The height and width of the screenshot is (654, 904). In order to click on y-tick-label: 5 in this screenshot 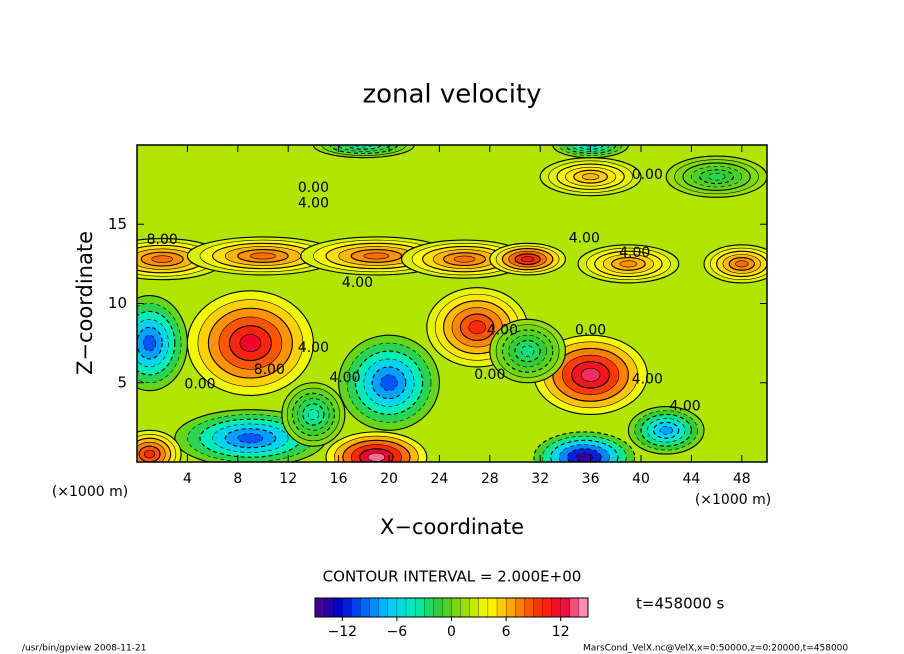, I will do `click(122, 382)`.